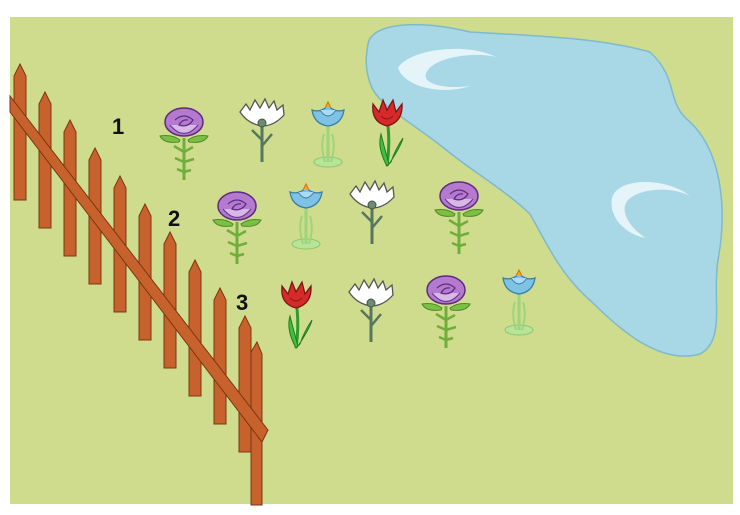 This screenshot has height=515, width=740. I want to click on row-3-label: 3, so click(242, 302).